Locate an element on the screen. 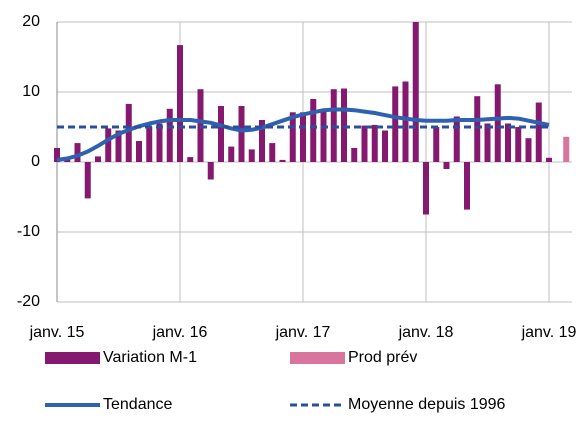 This screenshot has height=444, width=588. y-tick-label: -10 is located at coordinates (28, 231).